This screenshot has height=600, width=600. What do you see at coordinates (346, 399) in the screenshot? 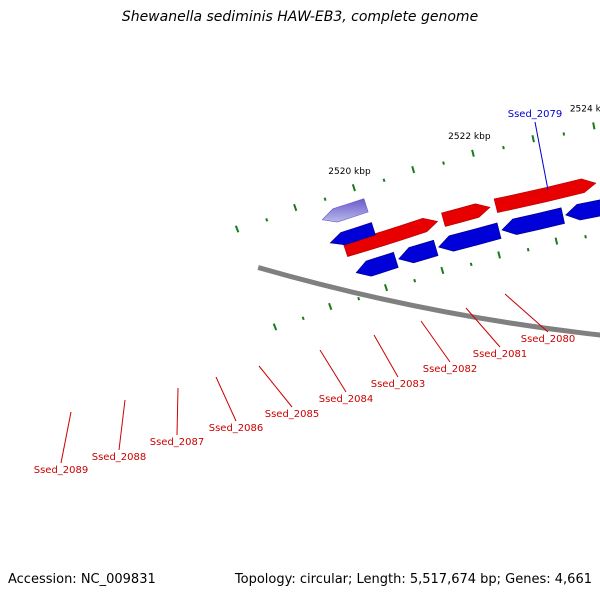
I see `gene-label: Ssed_2084` at bounding box center [346, 399].